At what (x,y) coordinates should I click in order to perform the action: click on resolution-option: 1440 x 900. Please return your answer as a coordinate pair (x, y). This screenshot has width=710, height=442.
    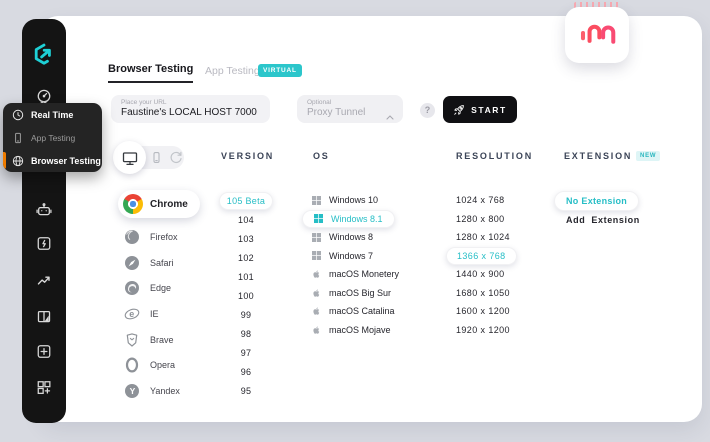
    Looking at the image, I should click on (480, 274).